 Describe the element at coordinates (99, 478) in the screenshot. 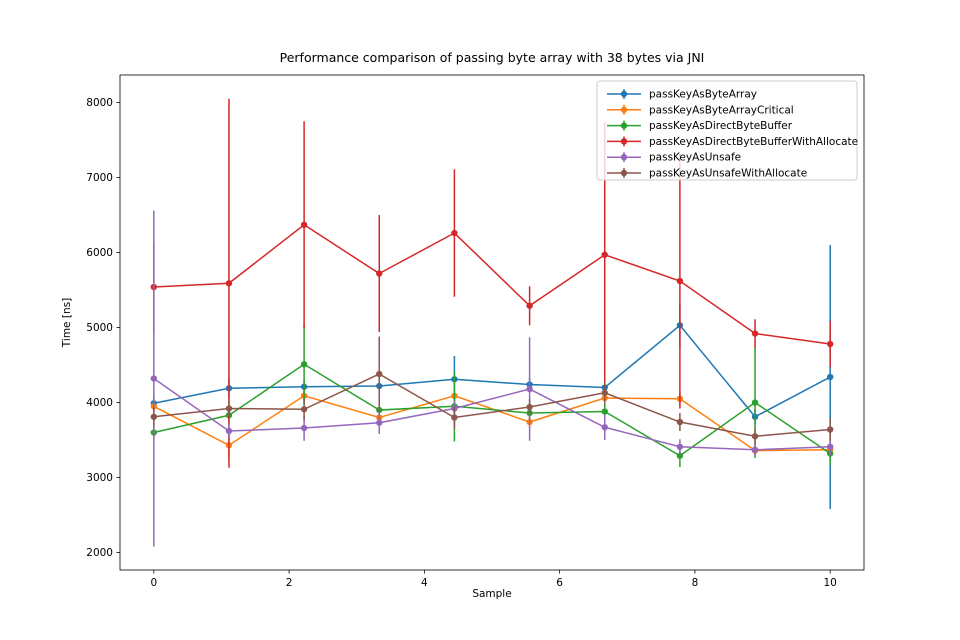

I see `y-tick-label: 3000` at that location.